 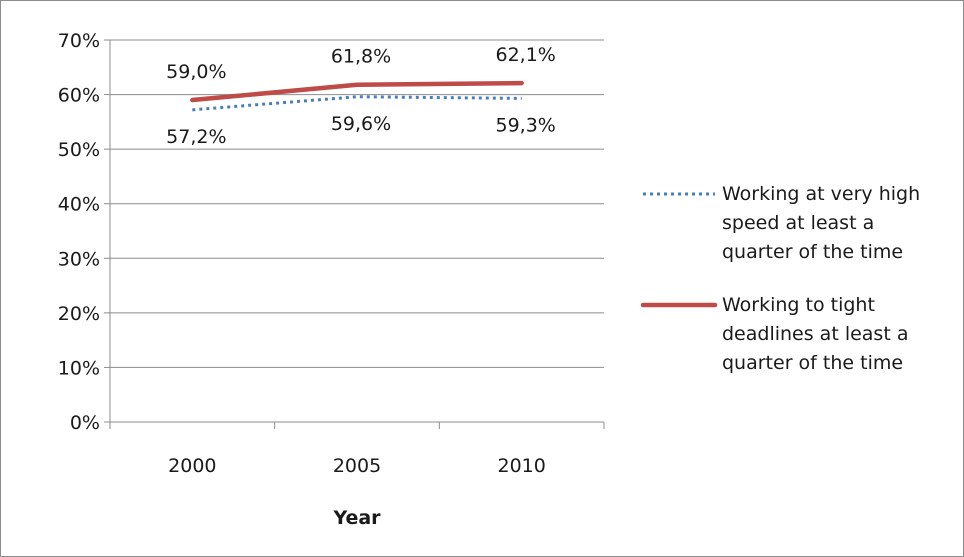 I want to click on x-tick-label: 2000, so click(x=192, y=466).